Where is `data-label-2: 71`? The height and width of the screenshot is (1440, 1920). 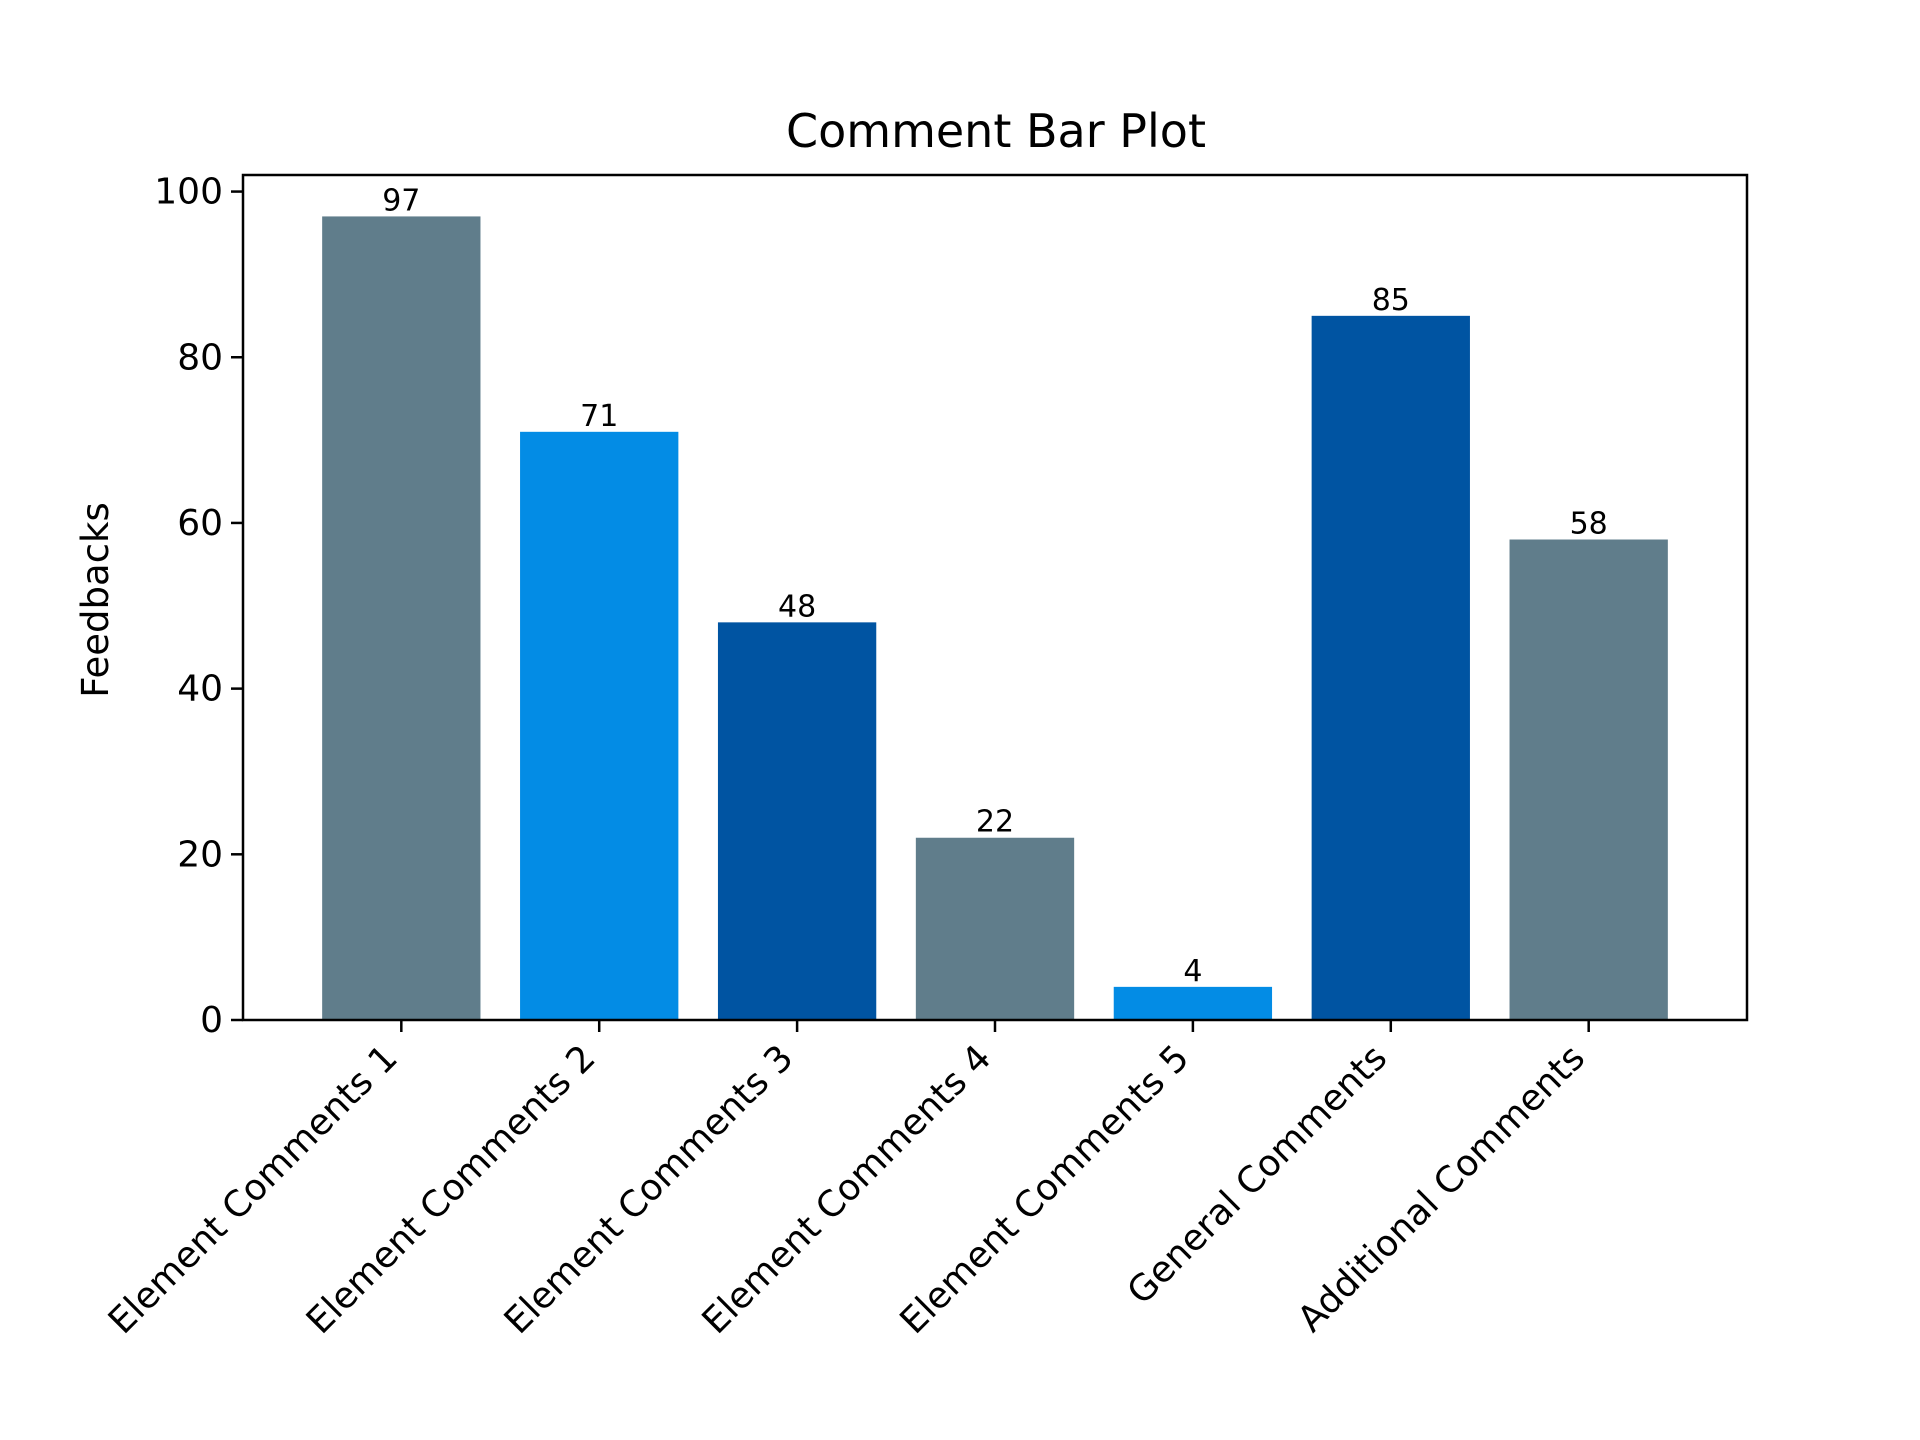
data-label-2: 71 is located at coordinates (599, 416).